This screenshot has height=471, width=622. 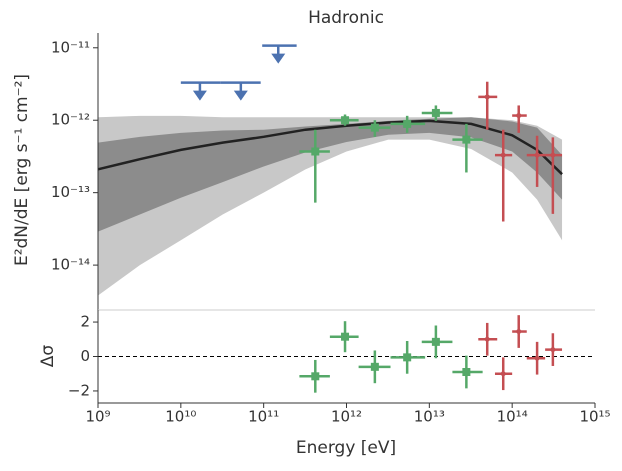 I want to click on y-tick-label: −2, so click(x=79, y=390).